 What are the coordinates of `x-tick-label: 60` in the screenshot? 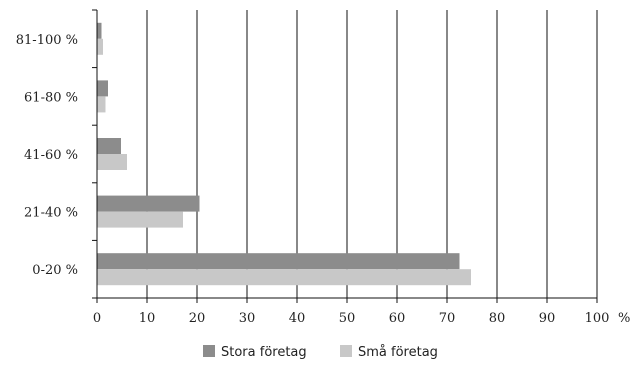 It's located at (397, 318).